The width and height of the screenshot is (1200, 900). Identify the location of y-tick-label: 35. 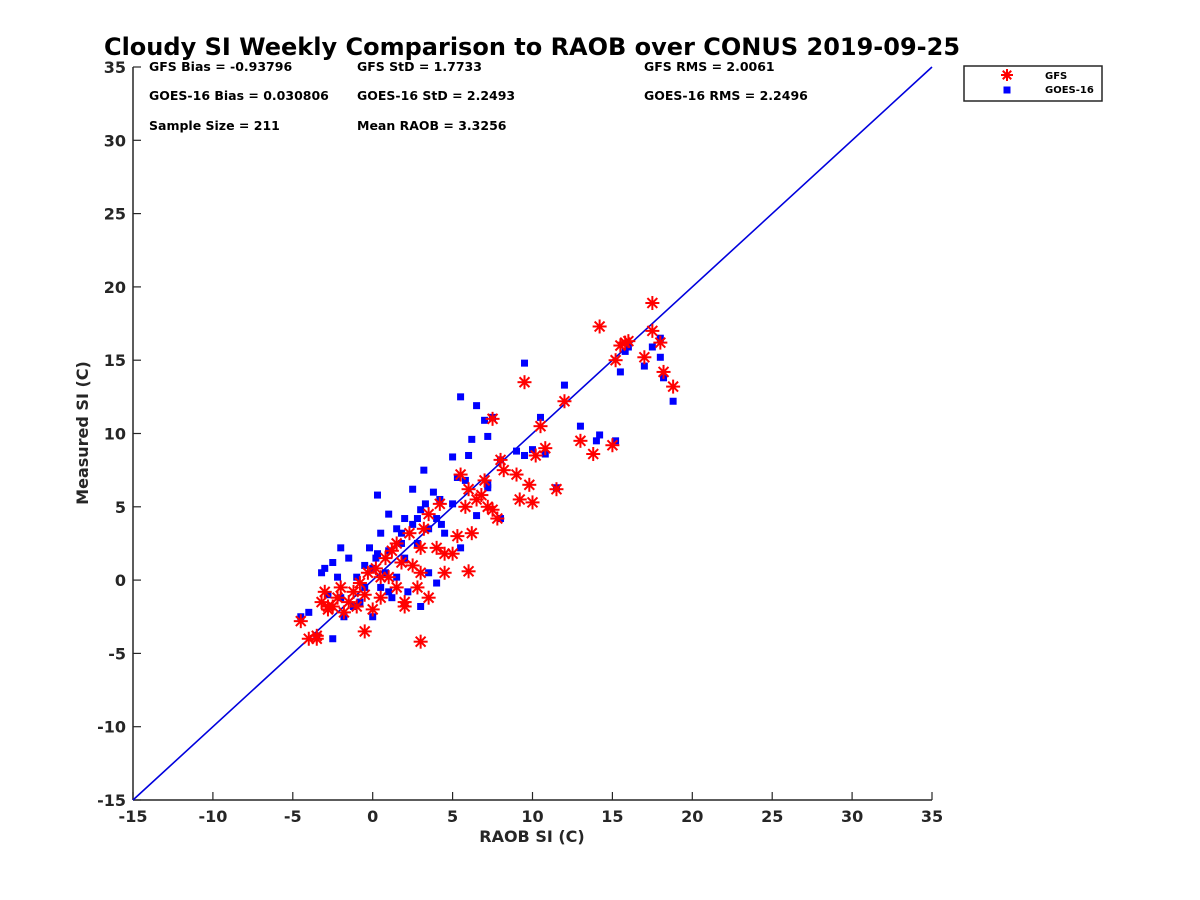
(115, 67).